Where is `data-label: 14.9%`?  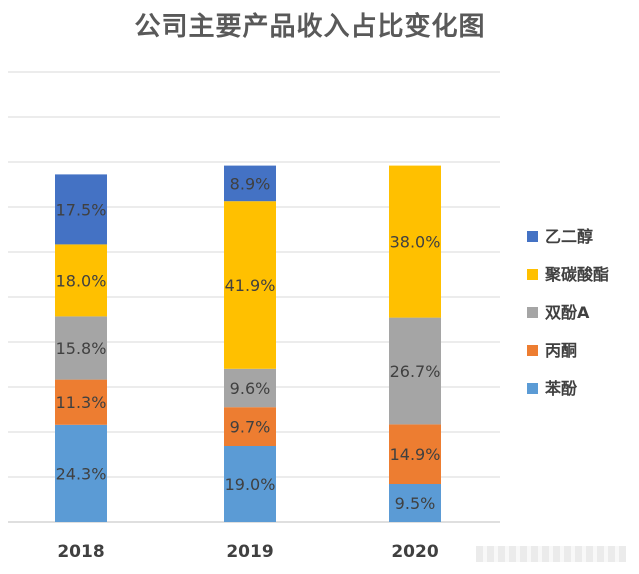 data-label: 14.9% is located at coordinates (415, 454).